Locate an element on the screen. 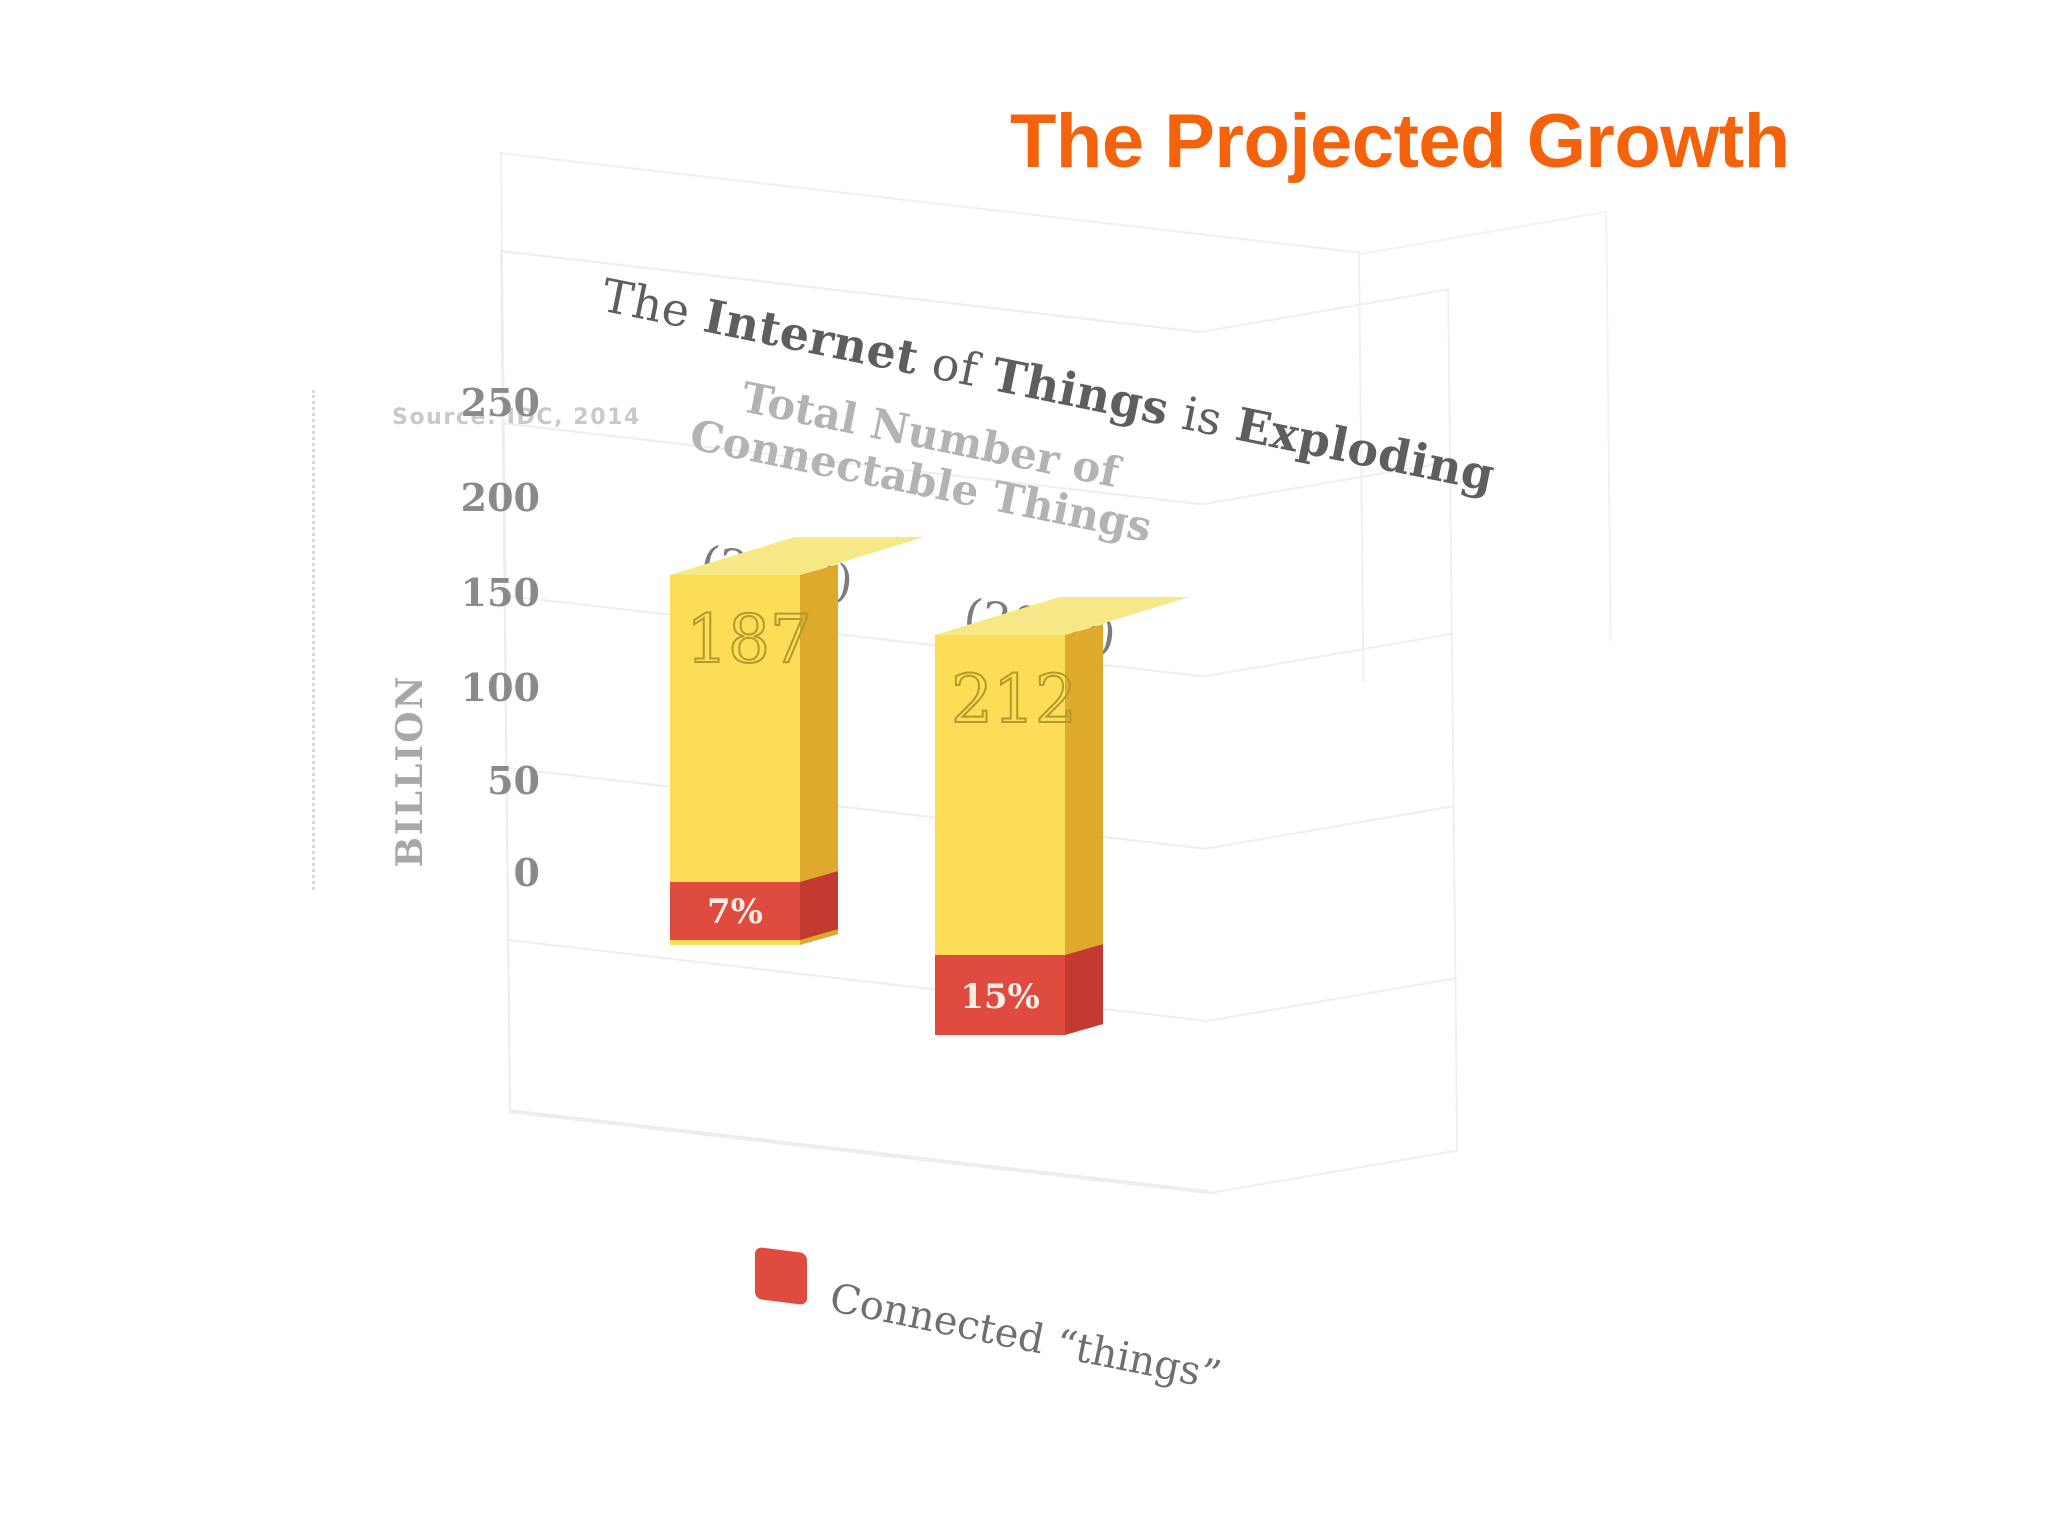  bar-2013-connected-front is located at coordinates (735, 911).